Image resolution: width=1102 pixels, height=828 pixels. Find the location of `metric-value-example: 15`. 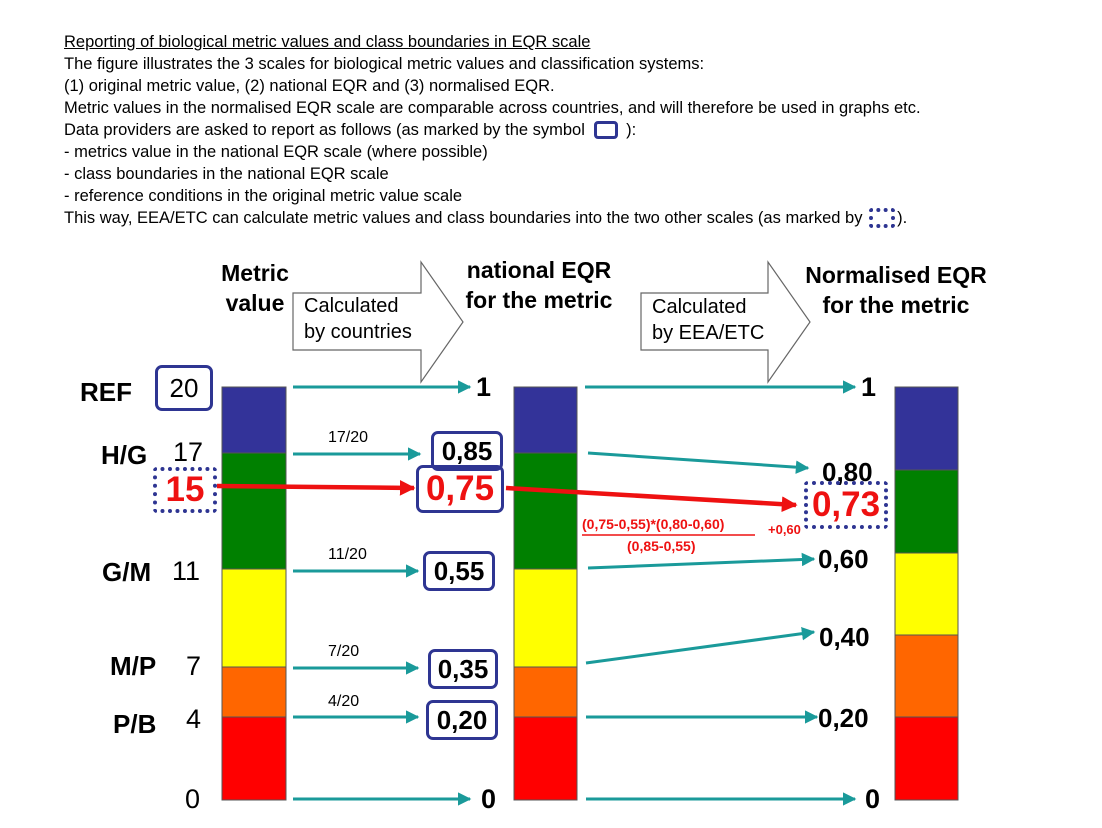

metric-value-example: 15 is located at coordinates (185, 489).